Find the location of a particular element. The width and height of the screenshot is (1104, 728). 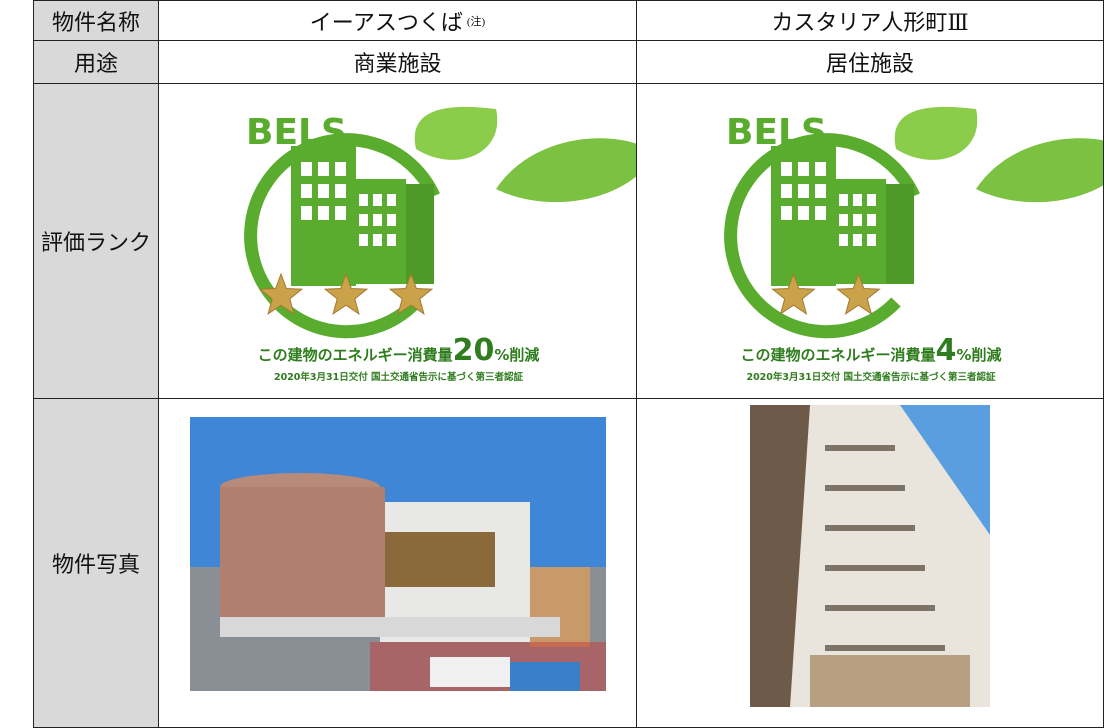

note: (注) is located at coordinates (476, 21).